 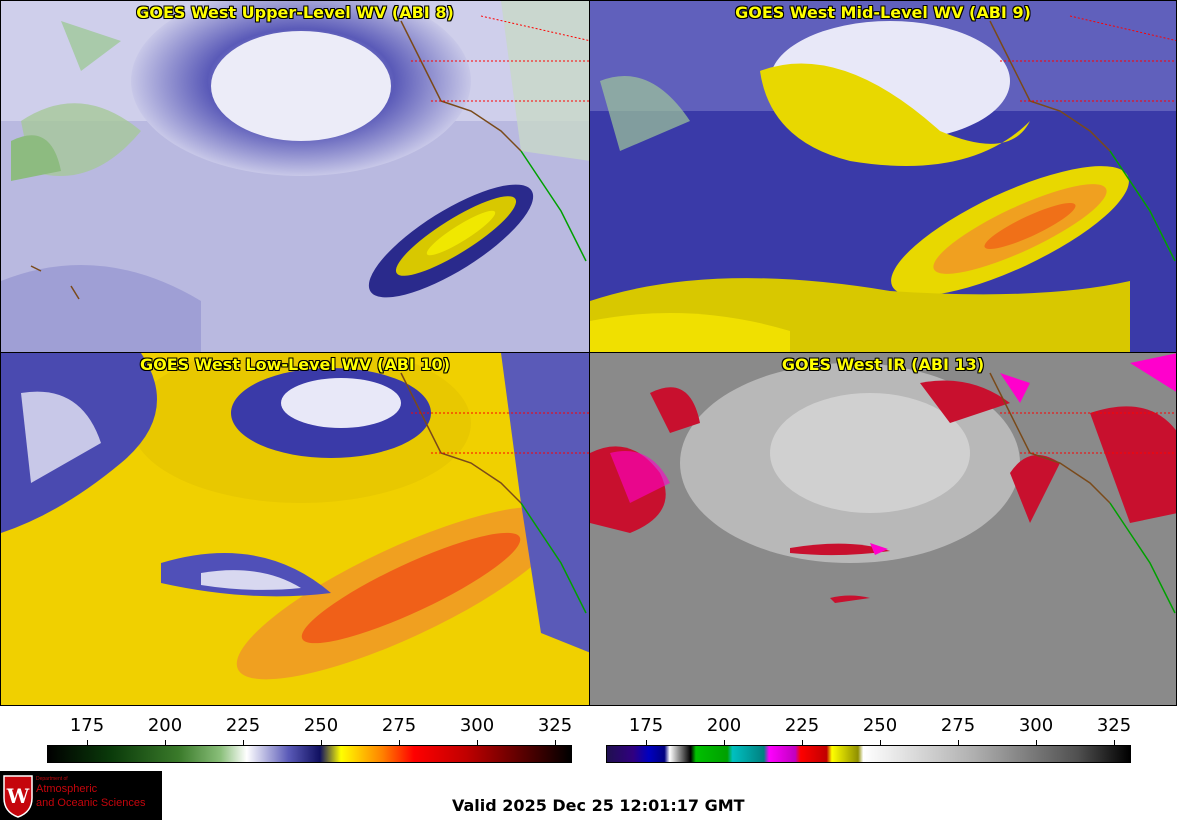 I want to click on wv-tick-label: 300, so click(x=477, y=725).